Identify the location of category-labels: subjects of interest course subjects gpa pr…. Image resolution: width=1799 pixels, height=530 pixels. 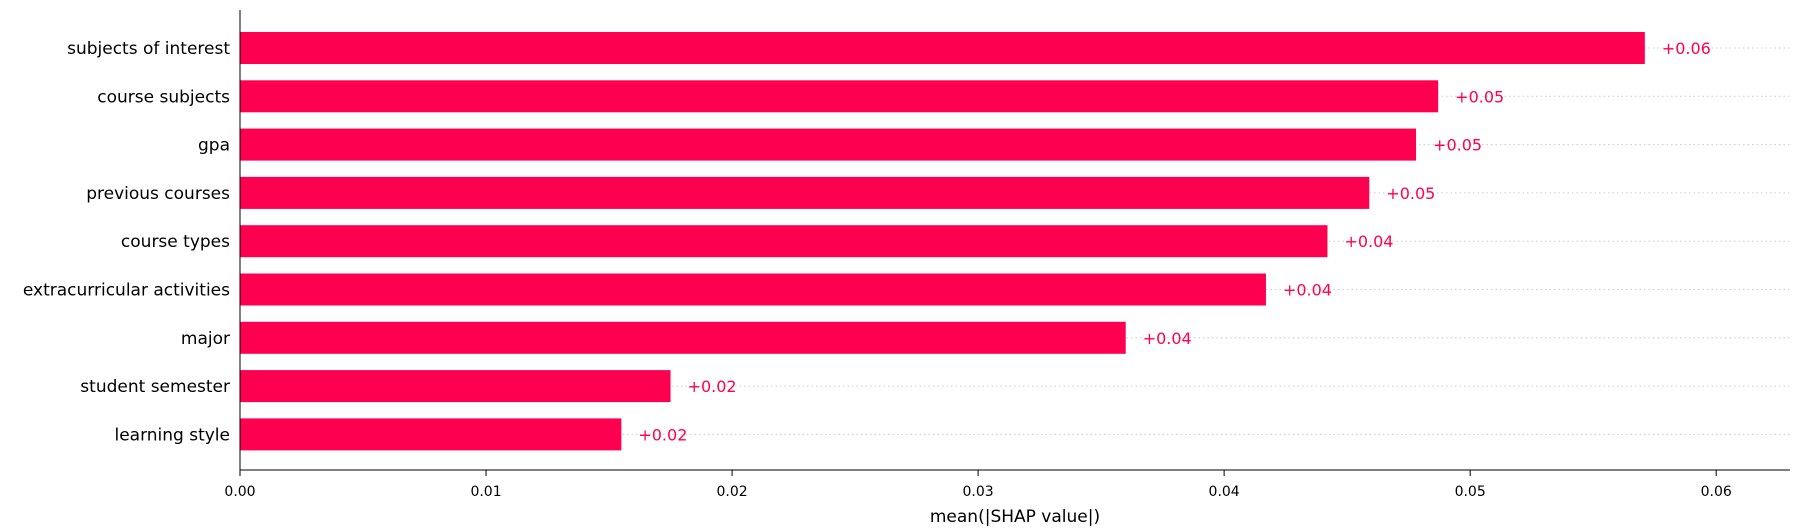
(126, 242).